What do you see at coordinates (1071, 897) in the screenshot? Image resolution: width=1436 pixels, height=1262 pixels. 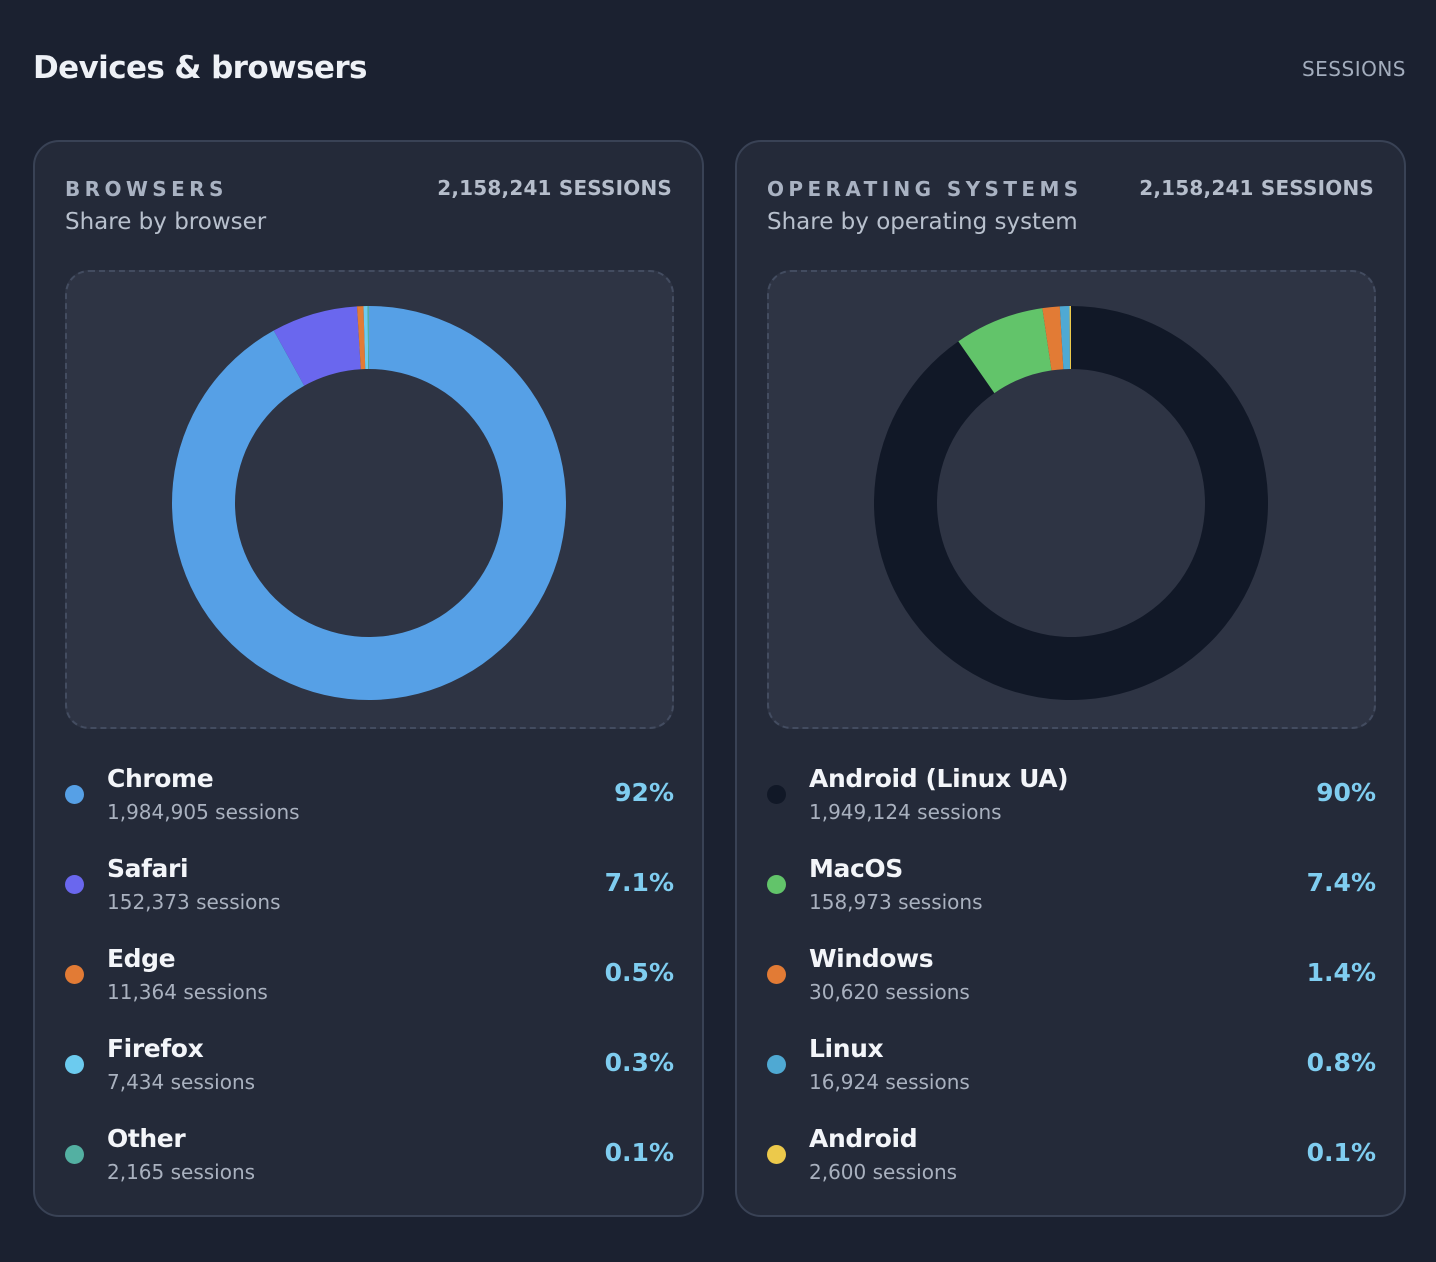 I see `legend-item: MacOS 158,973 sessions 7.4%` at bounding box center [1071, 897].